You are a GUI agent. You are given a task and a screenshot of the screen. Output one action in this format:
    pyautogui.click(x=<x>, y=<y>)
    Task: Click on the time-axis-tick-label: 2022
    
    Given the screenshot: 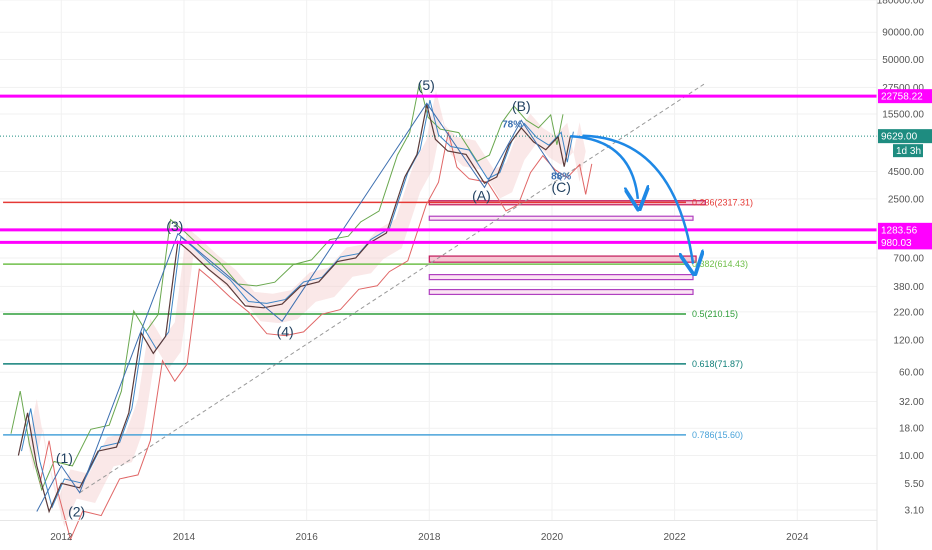 What is the action you would take?
    pyautogui.click(x=674, y=537)
    